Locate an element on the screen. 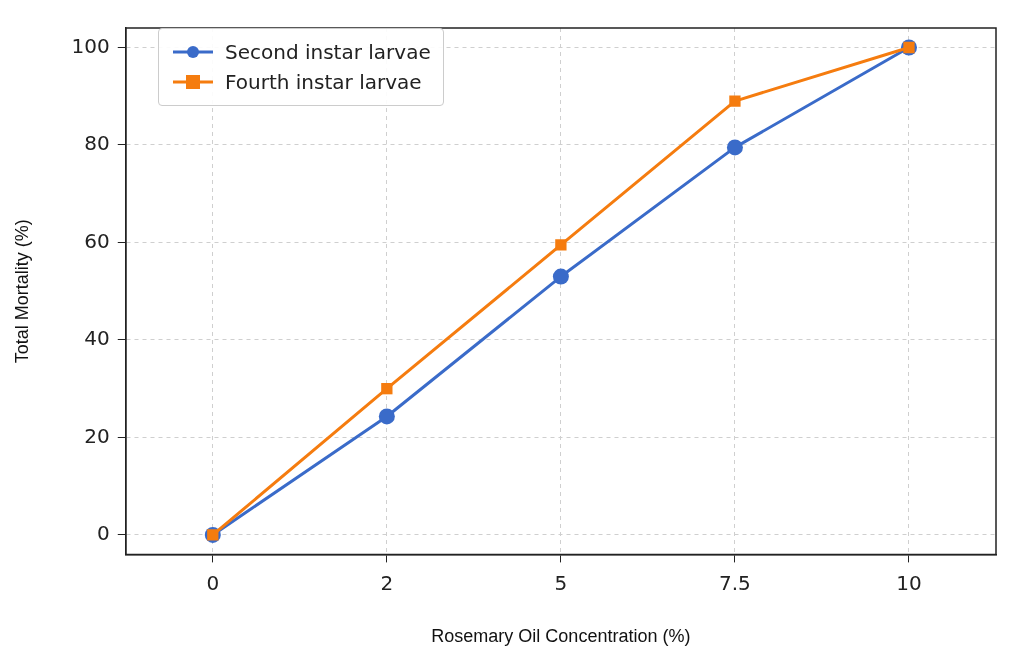 This screenshot has height=660, width=1012. x-axis-title: Rosemary Oil Concentration (%) is located at coordinates (561, 636).